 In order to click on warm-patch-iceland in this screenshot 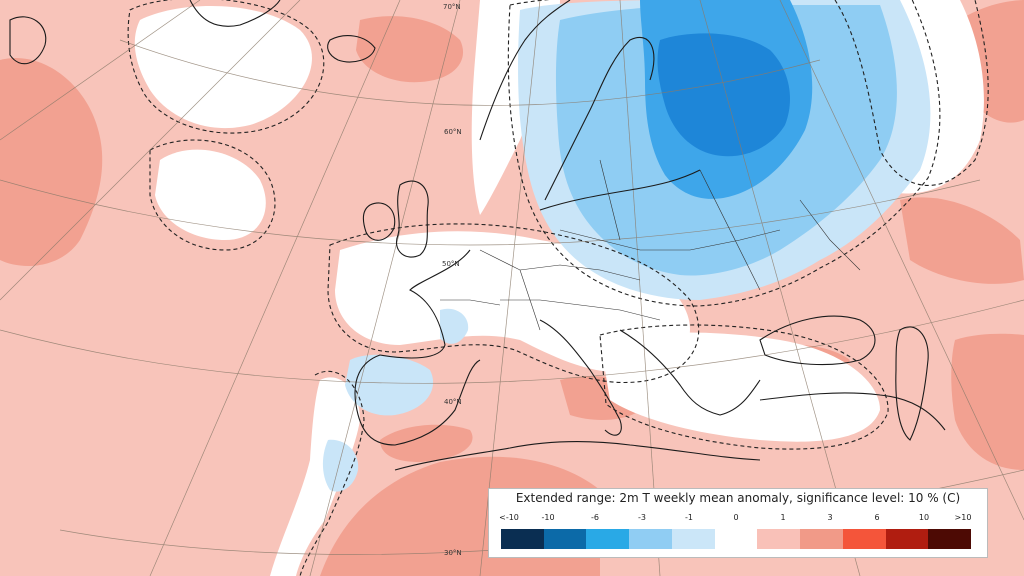, I will do `click(410, 49)`.